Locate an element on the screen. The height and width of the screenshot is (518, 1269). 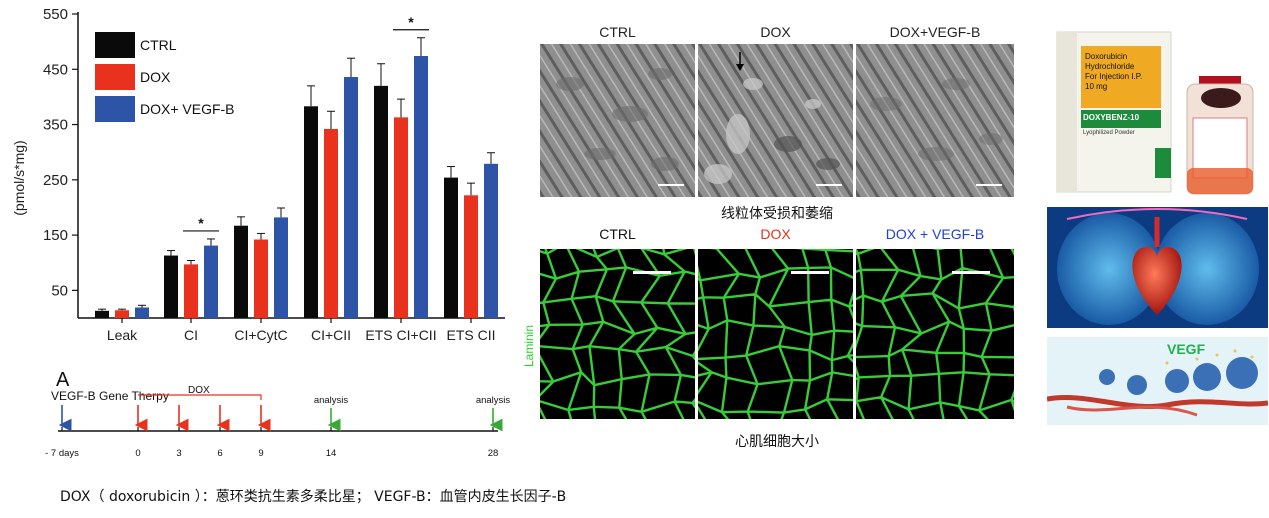
bar-dox-ets-cii is located at coordinates (471, 256).